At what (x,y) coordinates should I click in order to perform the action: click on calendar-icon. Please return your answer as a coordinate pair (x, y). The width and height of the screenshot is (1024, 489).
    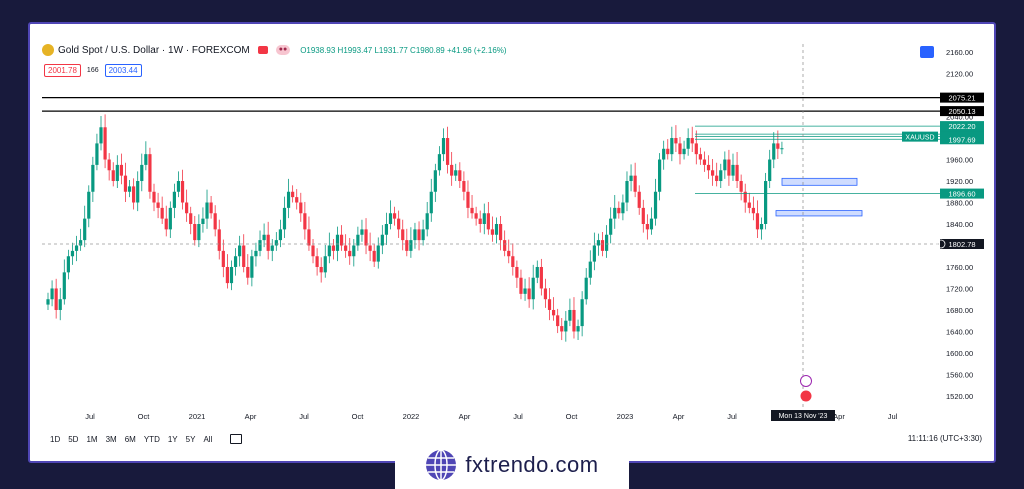
    Looking at the image, I should click on (236, 439).